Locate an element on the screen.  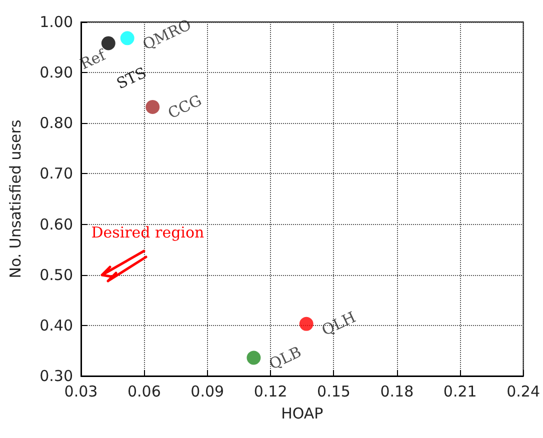
text: Ref is located at coordinates (93, 59).